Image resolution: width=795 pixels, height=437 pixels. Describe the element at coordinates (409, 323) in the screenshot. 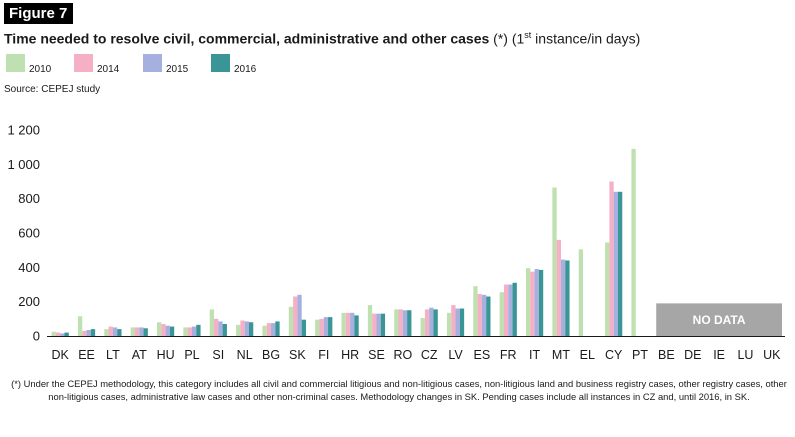

I see `bar-ro-2016` at that location.